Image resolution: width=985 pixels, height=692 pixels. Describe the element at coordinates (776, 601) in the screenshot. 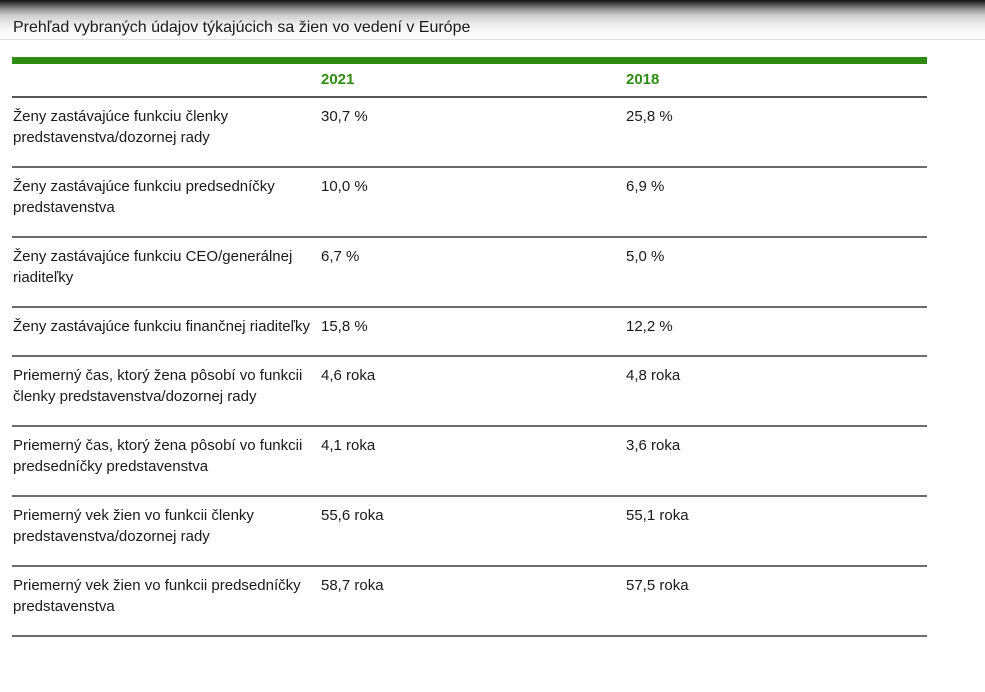

I see `value-2018: 57,5 roka` at that location.